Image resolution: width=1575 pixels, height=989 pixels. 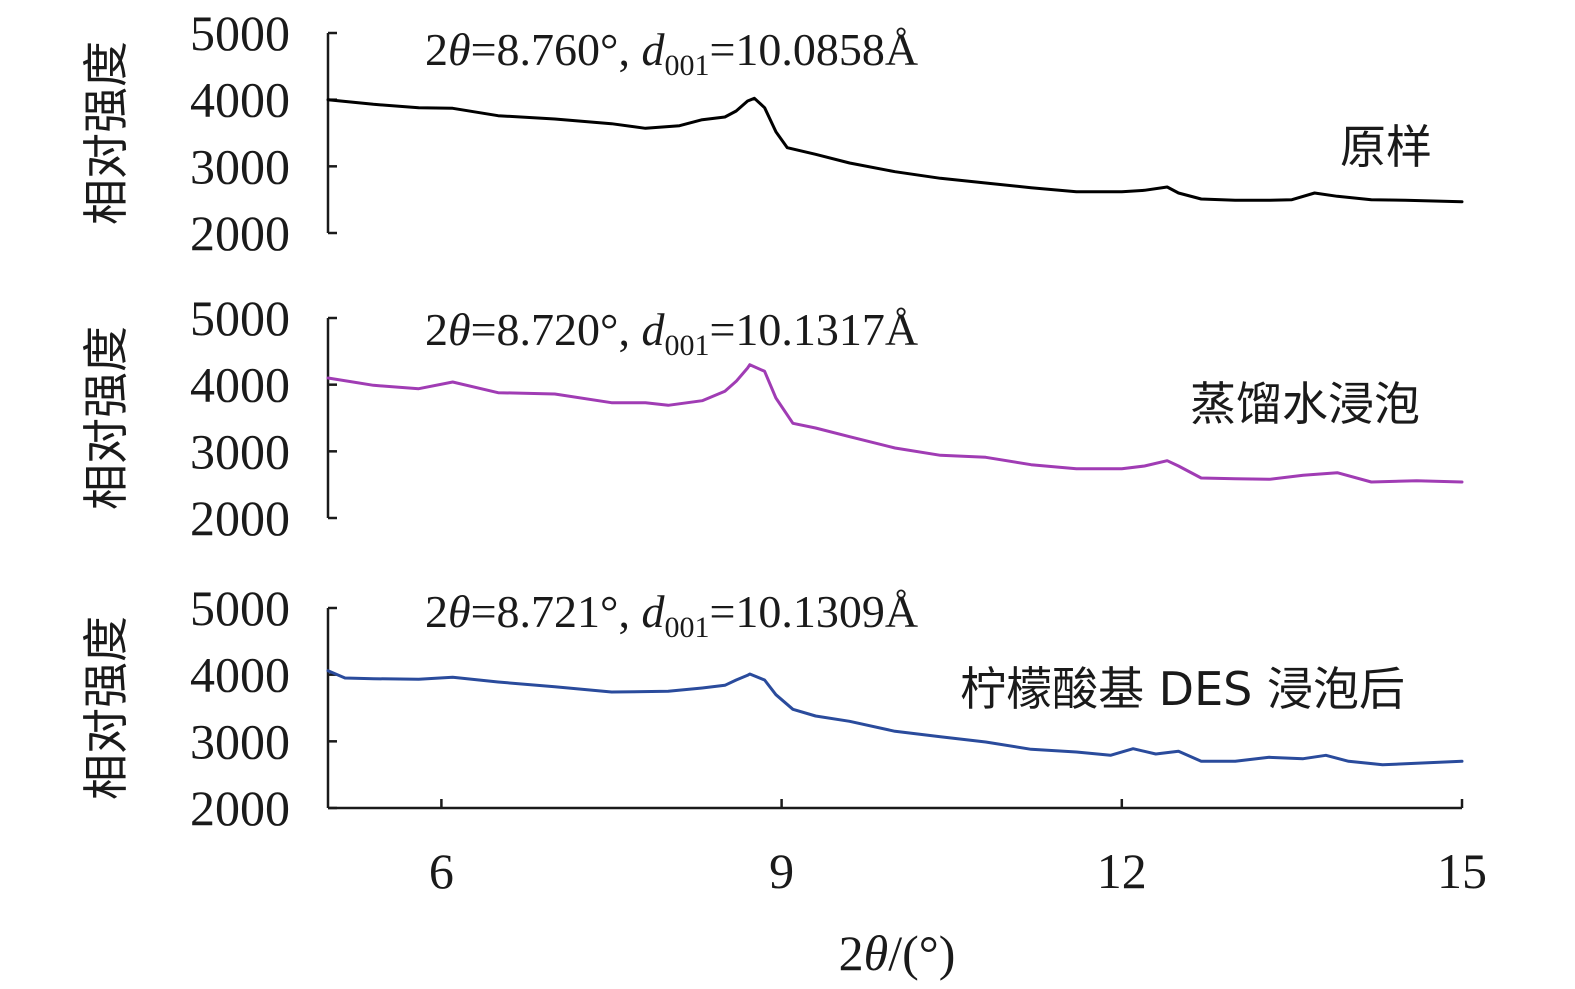 I want to click on x-axis-label-theta: θ, so click(x=876, y=953).